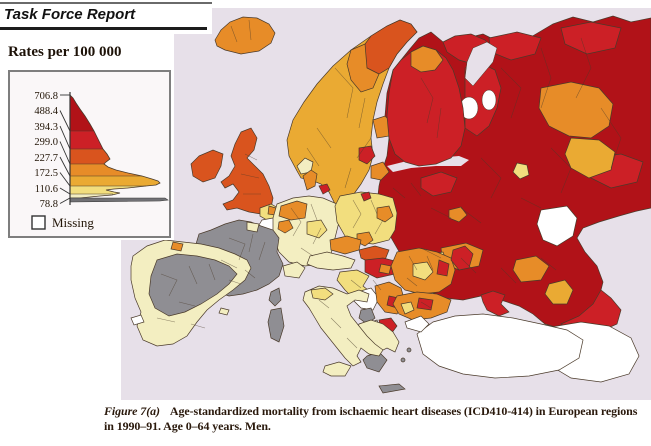 This screenshot has height=446, width=651. What do you see at coordinates (425, 304) in the screenshot?
I see `region-bulgaria-red` at bounding box center [425, 304].